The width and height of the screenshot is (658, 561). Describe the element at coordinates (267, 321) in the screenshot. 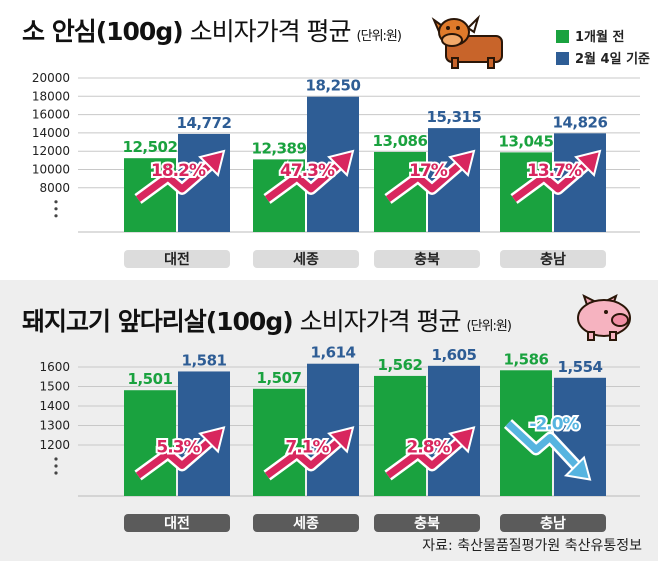

I see `pork-chart-title: 돼지고기 앞다리살(100g) 소비자가격 평균 (단위:원)` at that location.